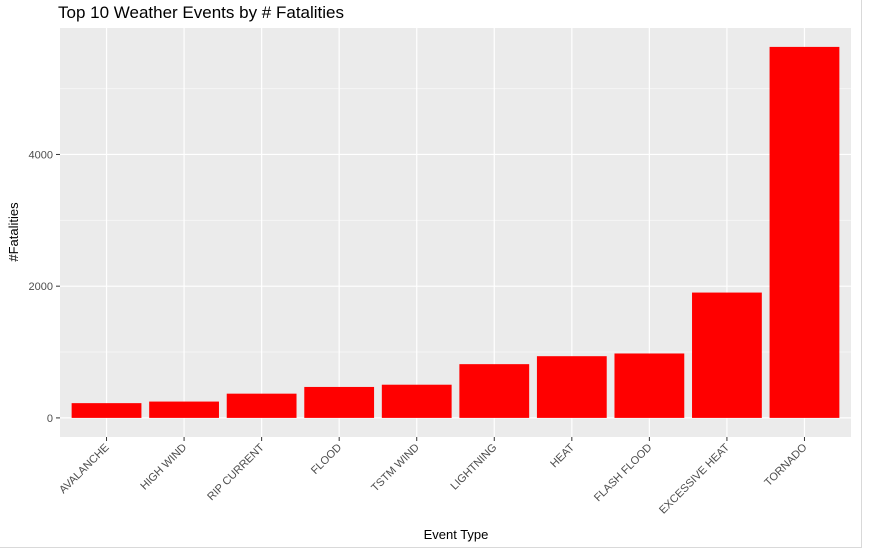 The image size is (872, 551). I want to click on x-tick-label: EXCESSIVE HEAT, so click(694, 478).